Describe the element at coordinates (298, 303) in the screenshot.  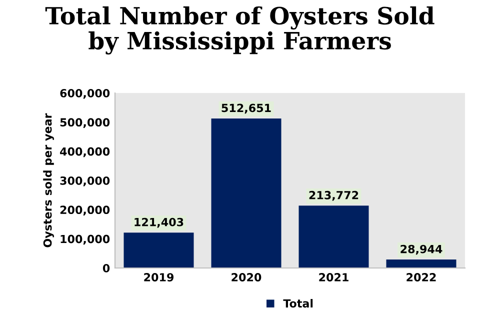
I see `legend-label: Total` at that location.